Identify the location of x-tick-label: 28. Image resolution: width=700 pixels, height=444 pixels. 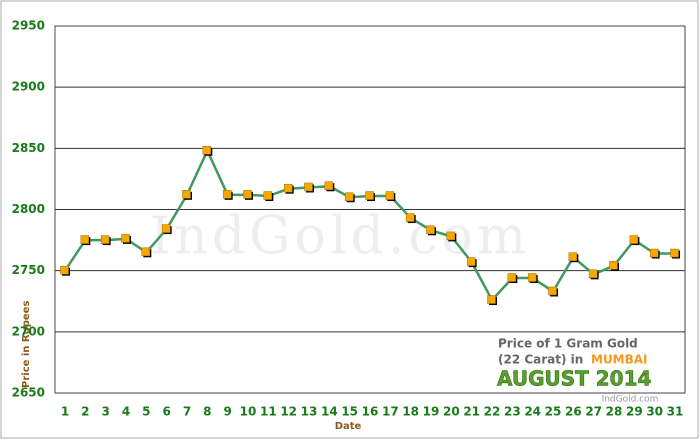
(614, 412).